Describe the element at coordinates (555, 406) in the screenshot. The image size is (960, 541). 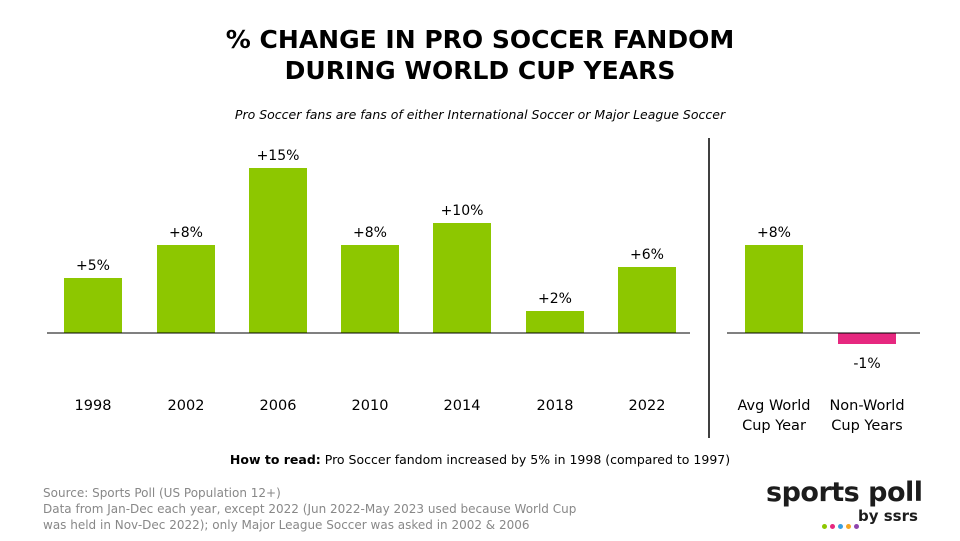
I see `category-label: 2018` at that location.